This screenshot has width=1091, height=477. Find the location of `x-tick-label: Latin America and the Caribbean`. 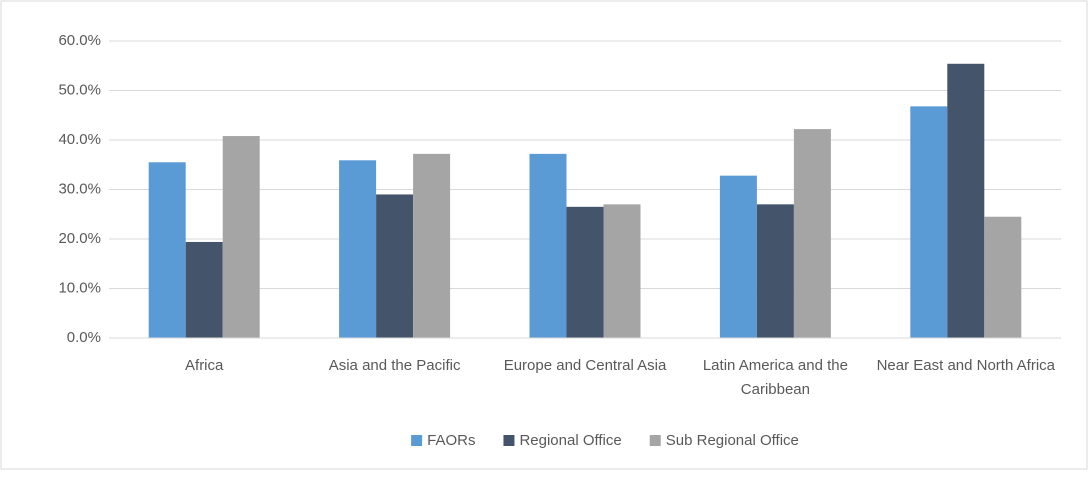

x-tick-label: Latin America and the Caribbean is located at coordinates (775, 377).